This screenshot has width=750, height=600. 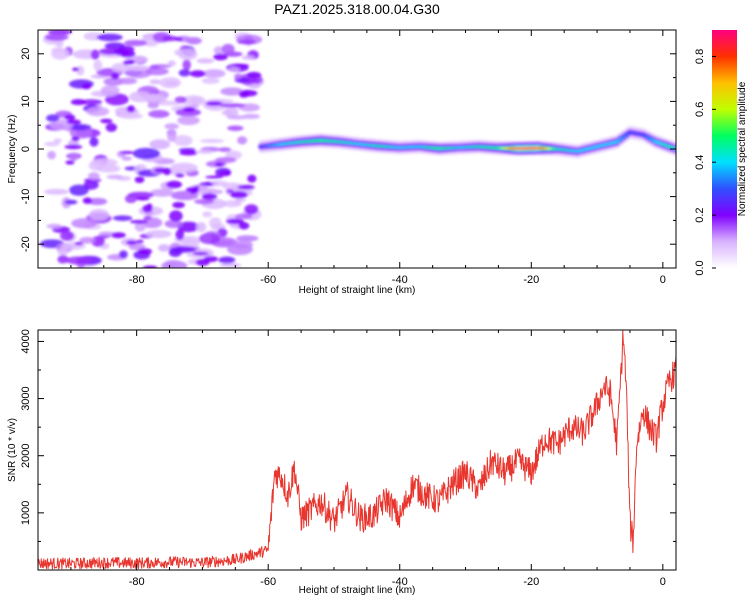 What do you see at coordinates (531, 280) in the screenshot?
I see `spectrogram-x-tick-label: -20` at bounding box center [531, 280].